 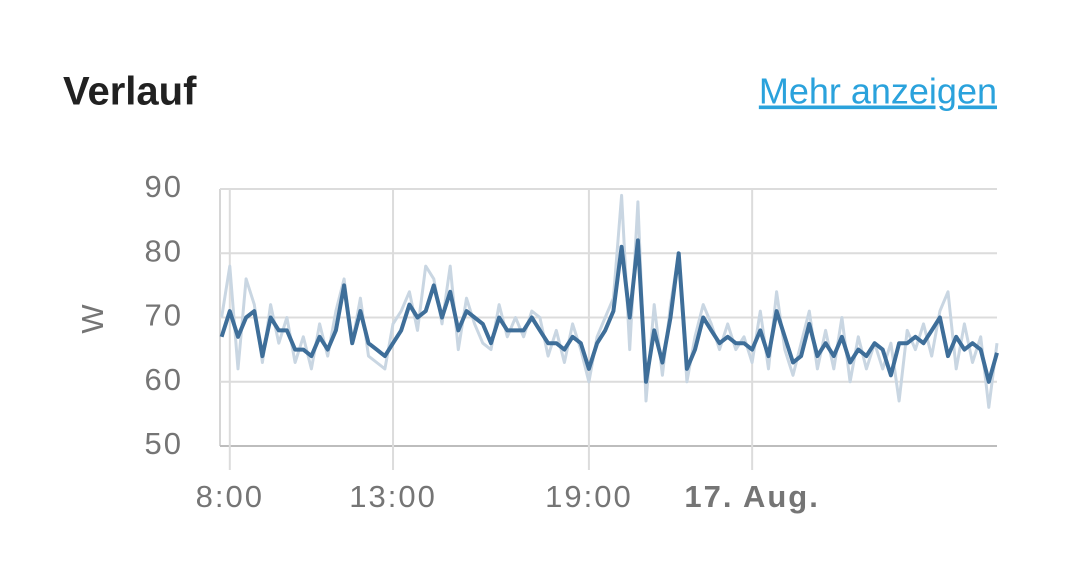 What do you see at coordinates (164, 315) in the screenshot?
I see `y-tick-label: 70` at bounding box center [164, 315].